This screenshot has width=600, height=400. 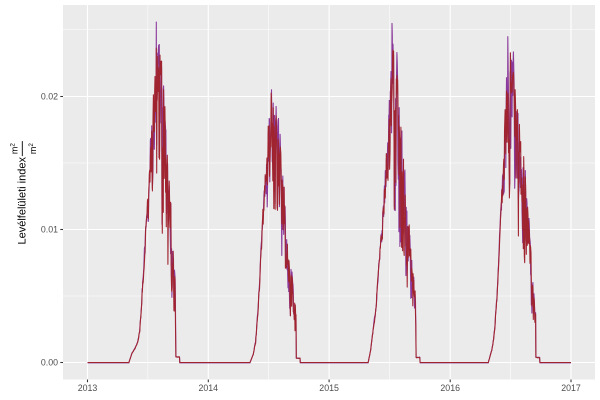 What do you see at coordinates (450, 388) in the screenshot?
I see `svg-text: 2016` at bounding box center [450, 388].